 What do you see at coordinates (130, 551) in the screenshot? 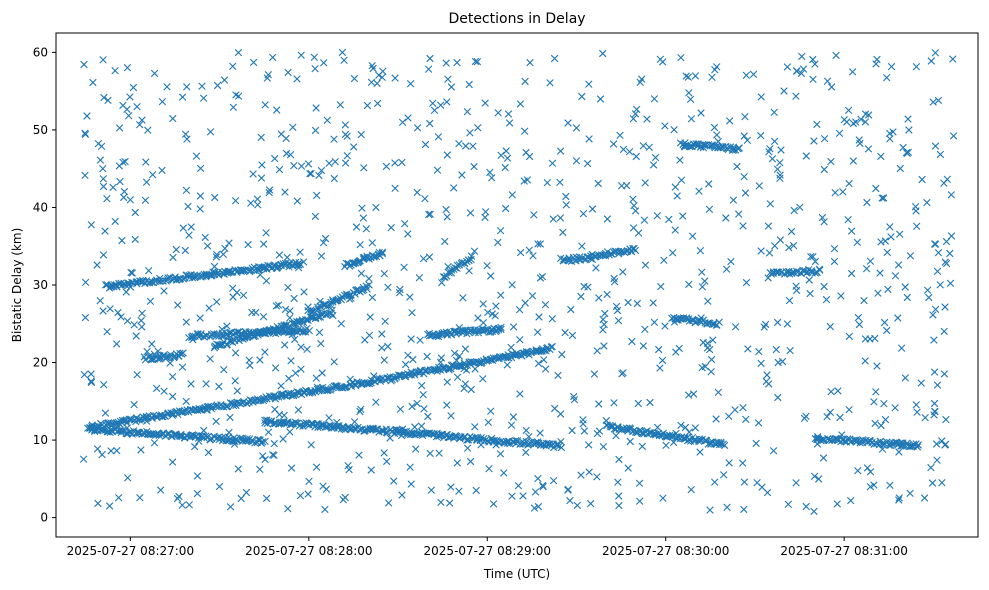
I see `x-tick-label: 2025-07-27 08:27:00` at bounding box center [130, 551].